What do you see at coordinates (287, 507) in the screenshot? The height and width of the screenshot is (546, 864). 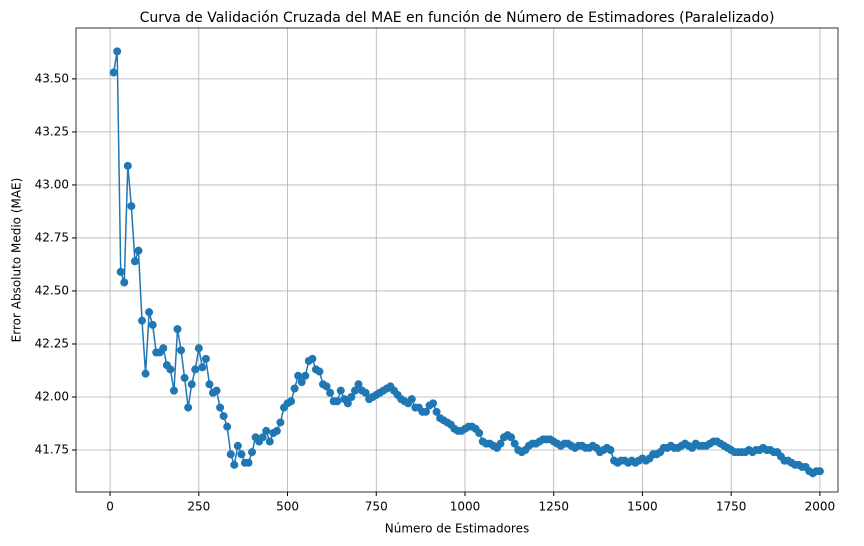 I see `x-tick-label: 500` at bounding box center [287, 507].